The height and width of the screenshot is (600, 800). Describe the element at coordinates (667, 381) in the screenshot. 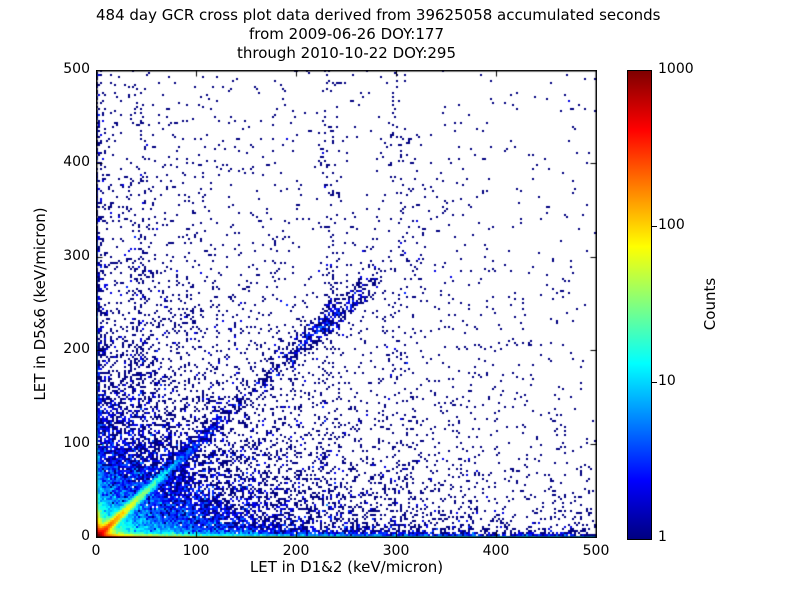

I see `colorbar-tick-label: 10` at that location.